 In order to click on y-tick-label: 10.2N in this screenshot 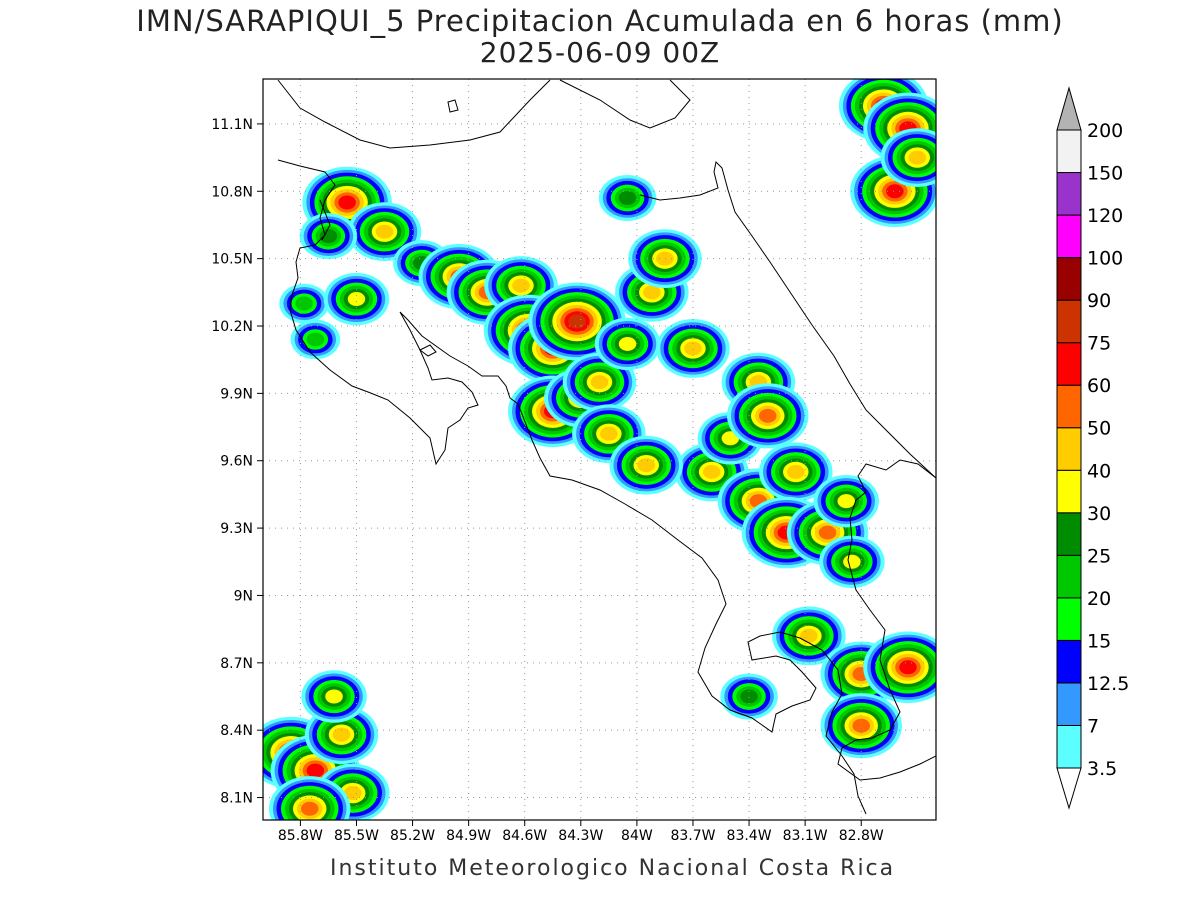, I will do `click(232, 327)`.